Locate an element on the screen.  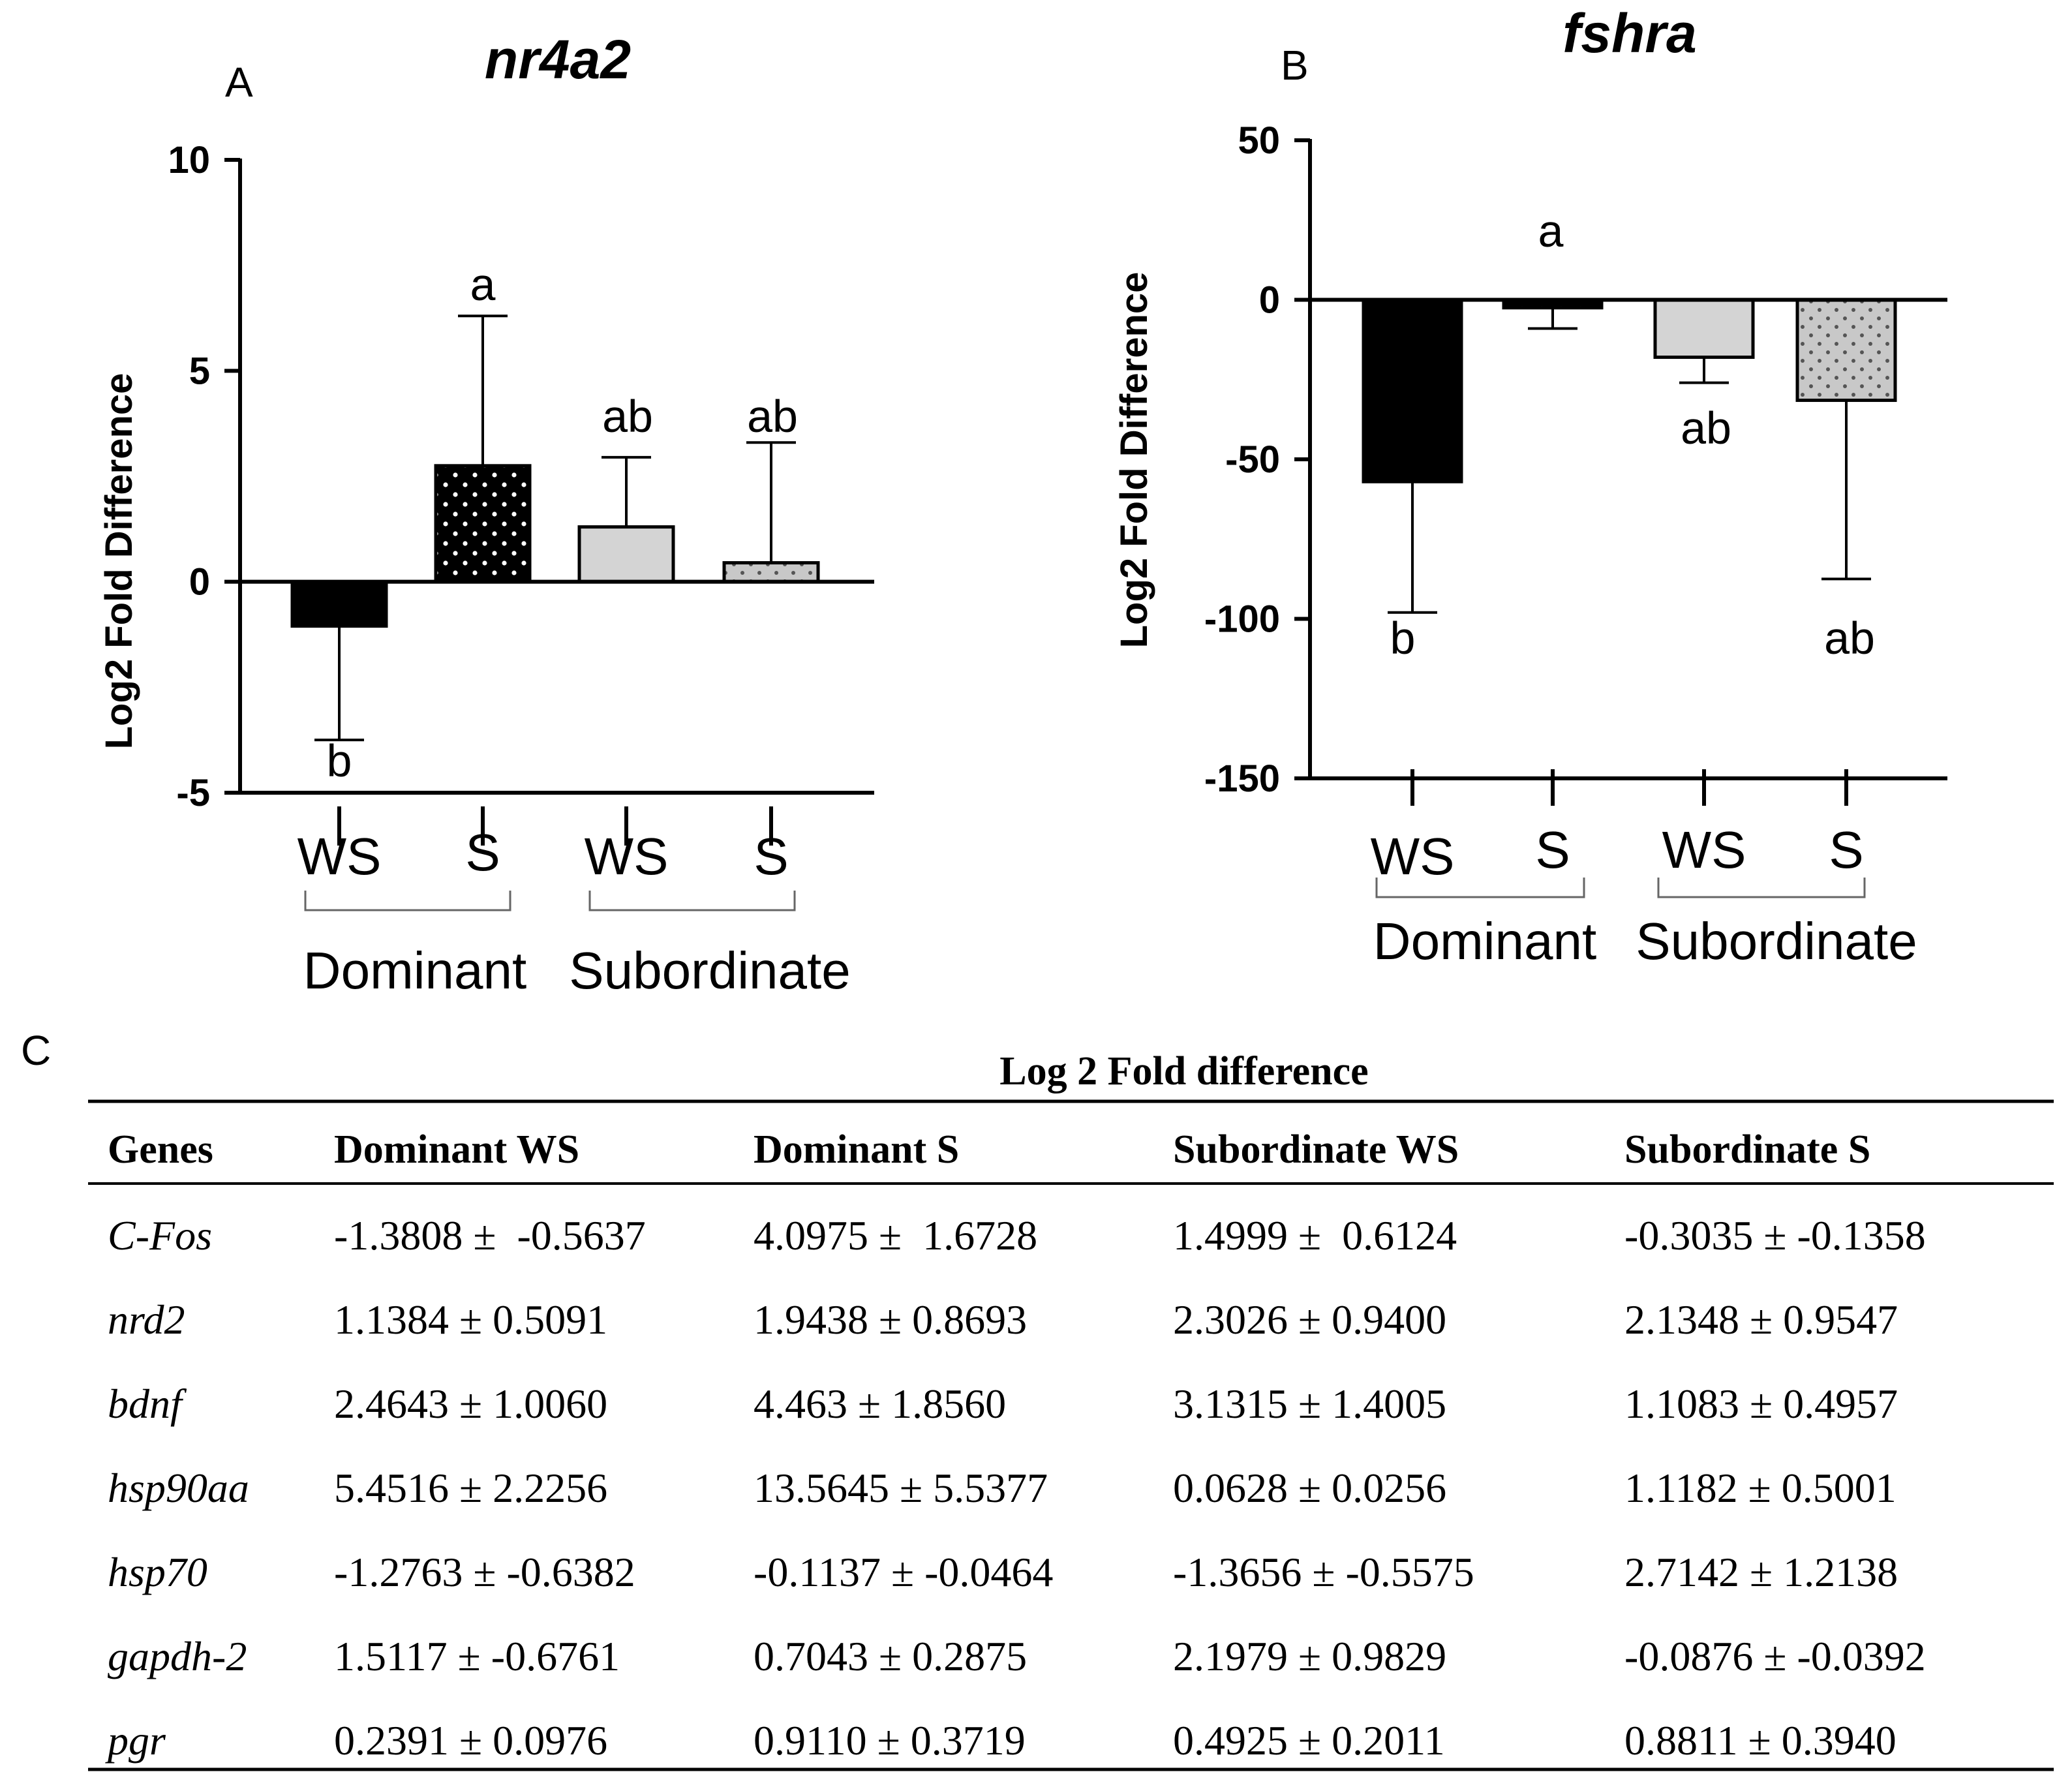
table-cell: 0.7043 ± 0.2875 is located at coordinates (891, 1656).